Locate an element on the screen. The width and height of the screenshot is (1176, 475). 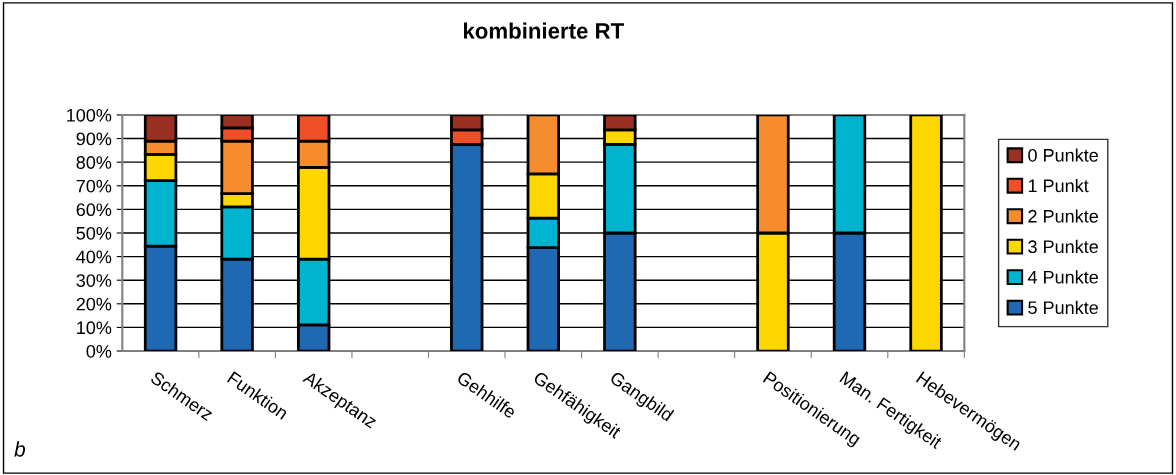
chart-title: kombinierte RT is located at coordinates (543, 30).